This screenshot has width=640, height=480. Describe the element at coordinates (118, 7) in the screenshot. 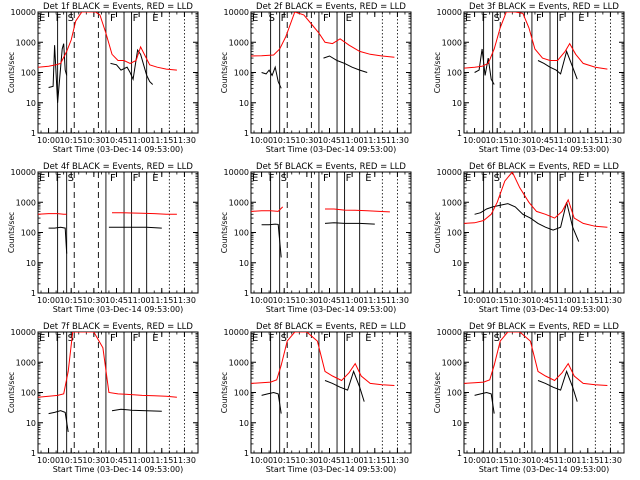

I see `chart-title: Det 1f BLACK = Events, RED = LLD` at that location.